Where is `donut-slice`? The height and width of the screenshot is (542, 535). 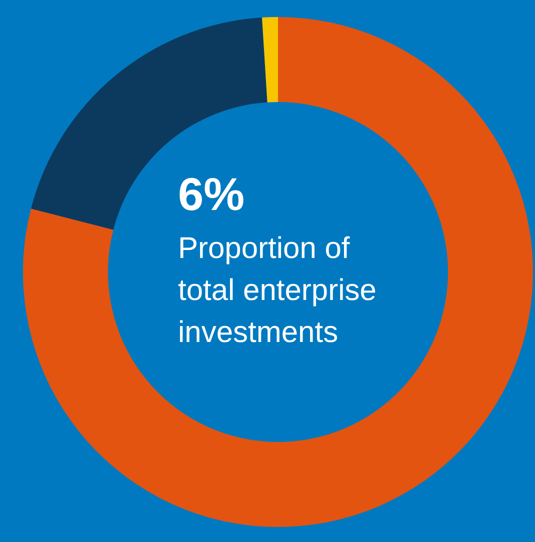 donut-slice is located at coordinates (270, 59).